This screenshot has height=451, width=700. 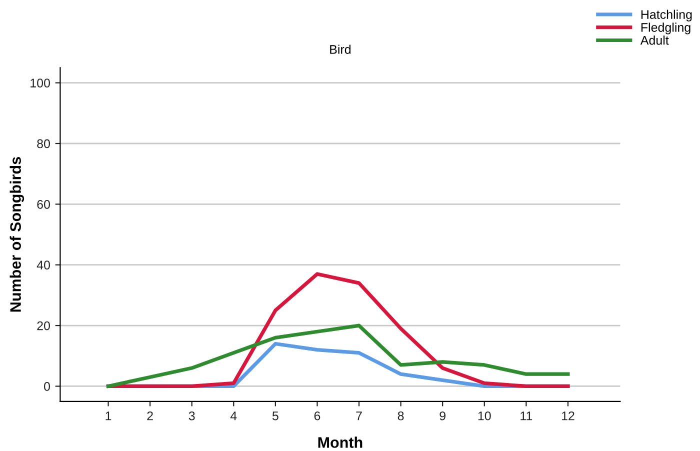 I want to click on legend-label: Hatchling, so click(x=666, y=16).